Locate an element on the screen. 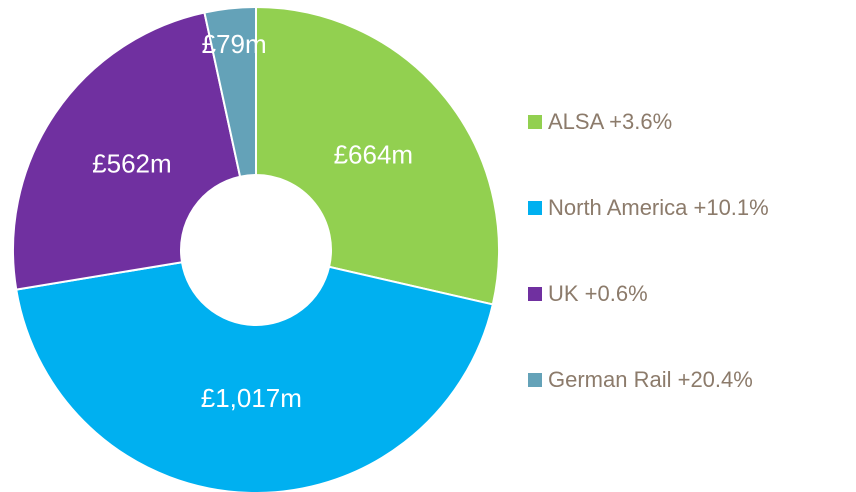 The height and width of the screenshot is (492, 856). data-label: £664m is located at coordinates (374, 154).